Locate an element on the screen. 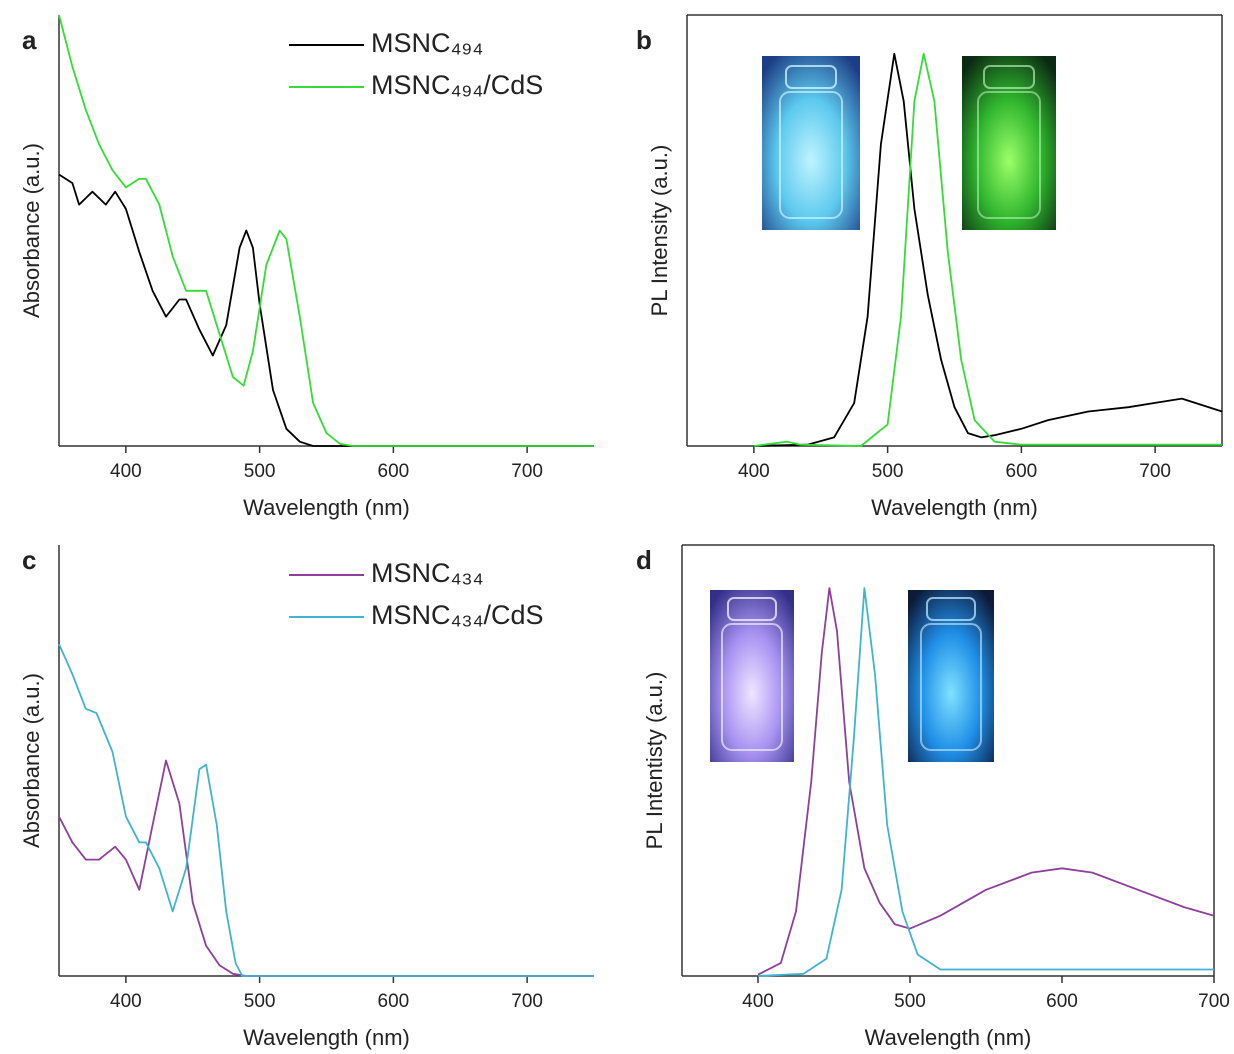 The image size is (1234, 1054). panel-label: b is located at coordinates (644, 40).